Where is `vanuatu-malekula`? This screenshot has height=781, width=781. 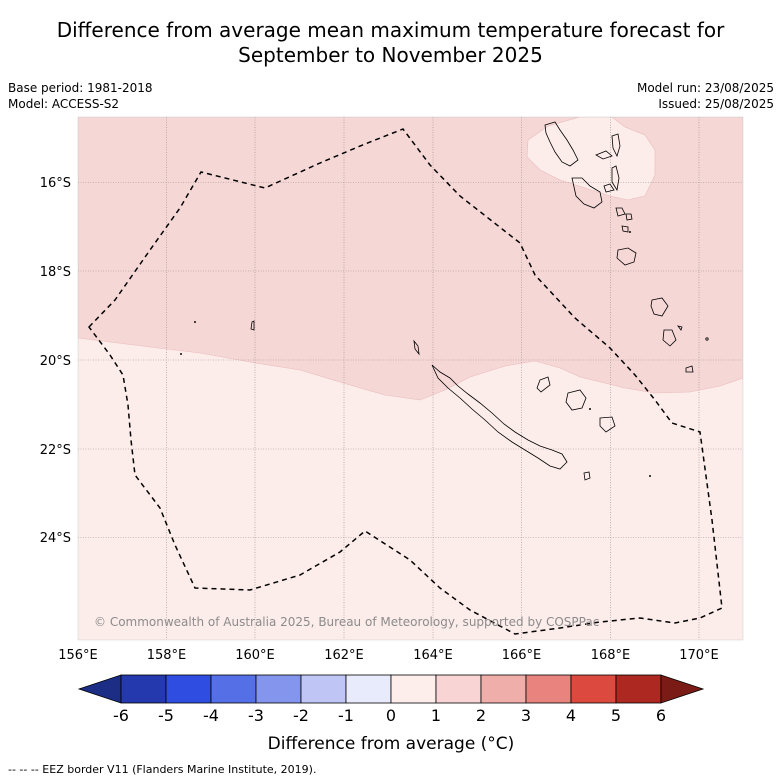
vanuatu-malekula is located at coordinates (587, 193).